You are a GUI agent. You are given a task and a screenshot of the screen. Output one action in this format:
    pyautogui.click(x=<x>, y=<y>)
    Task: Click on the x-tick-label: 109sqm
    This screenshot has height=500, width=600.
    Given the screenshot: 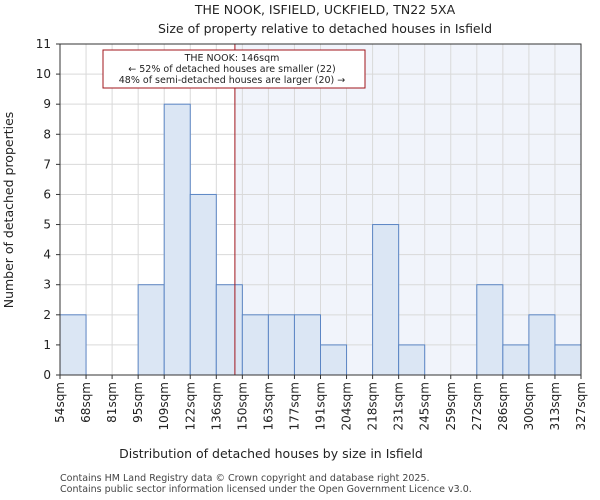 What is the action you would take?
    pyautogui.click(x=164, y=406)
    